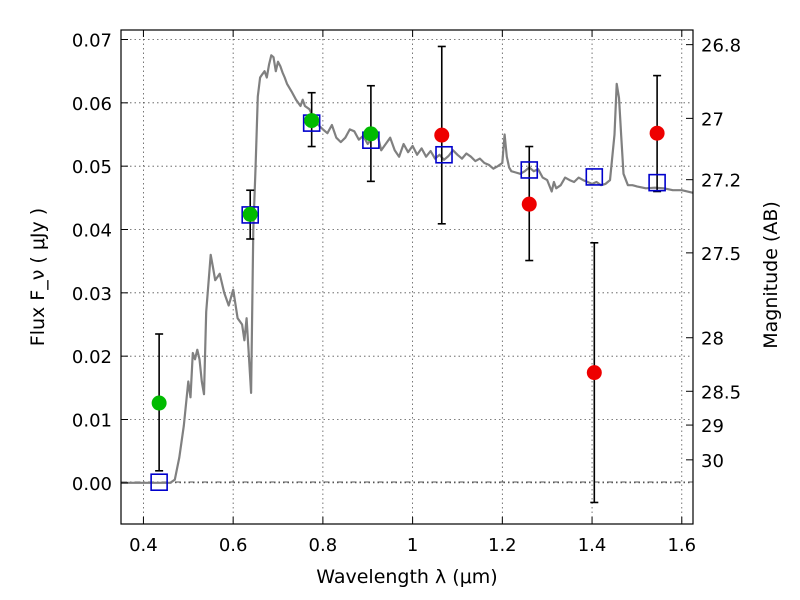  Describe the element at coordinates (721, 46) in the screenshot. I see `magnitude-tick-label: 26.8` at that location.